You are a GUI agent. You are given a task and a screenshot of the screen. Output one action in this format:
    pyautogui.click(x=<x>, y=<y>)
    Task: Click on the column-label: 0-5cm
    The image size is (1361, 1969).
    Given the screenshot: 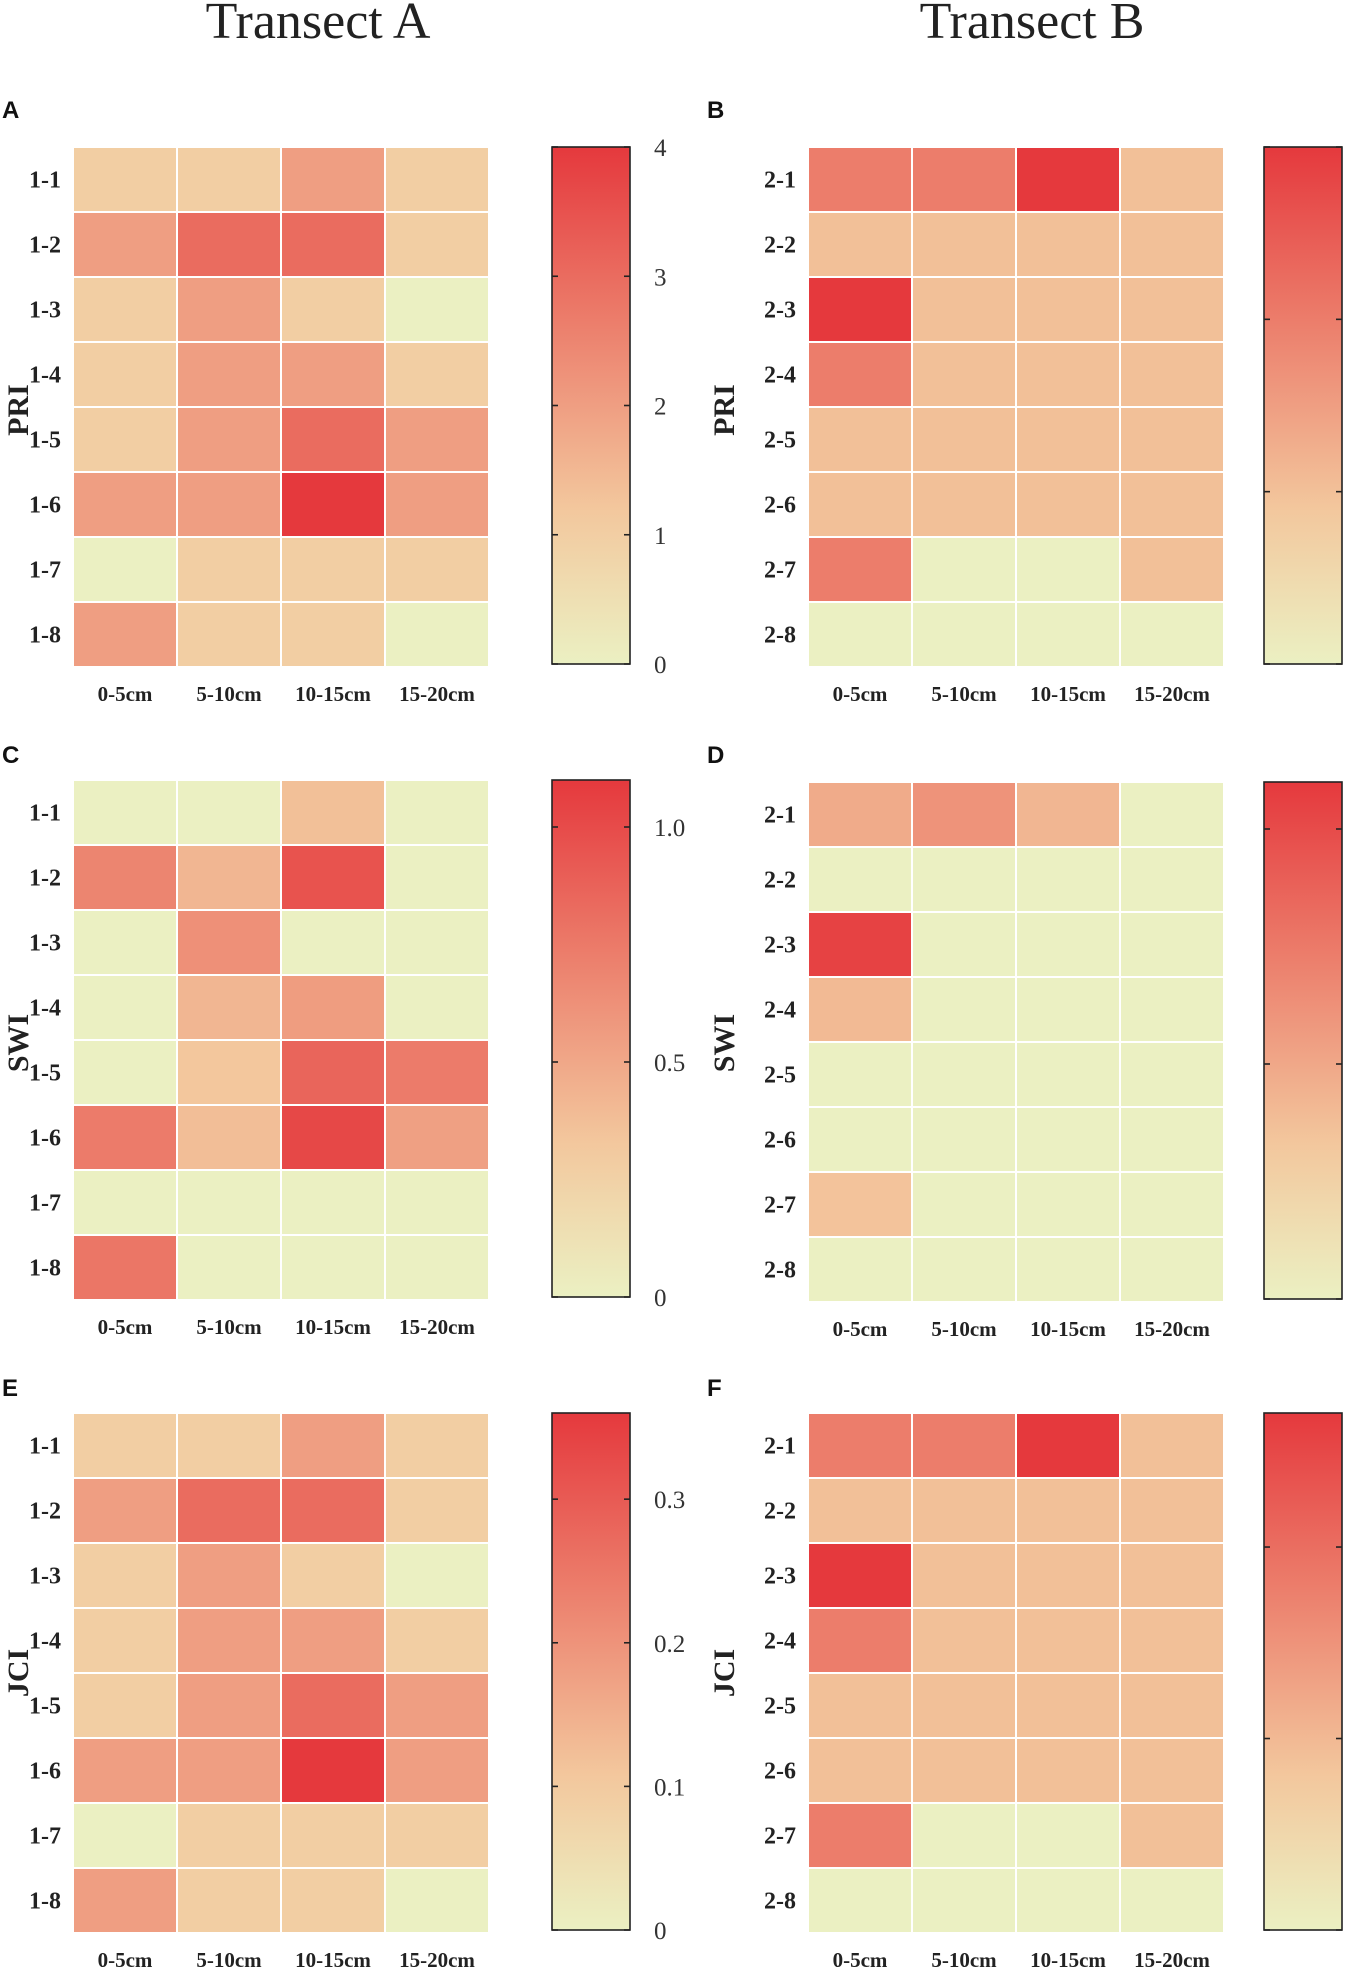 What is the action you would take?
    pyautogui.click(x=125, y=1327)
    